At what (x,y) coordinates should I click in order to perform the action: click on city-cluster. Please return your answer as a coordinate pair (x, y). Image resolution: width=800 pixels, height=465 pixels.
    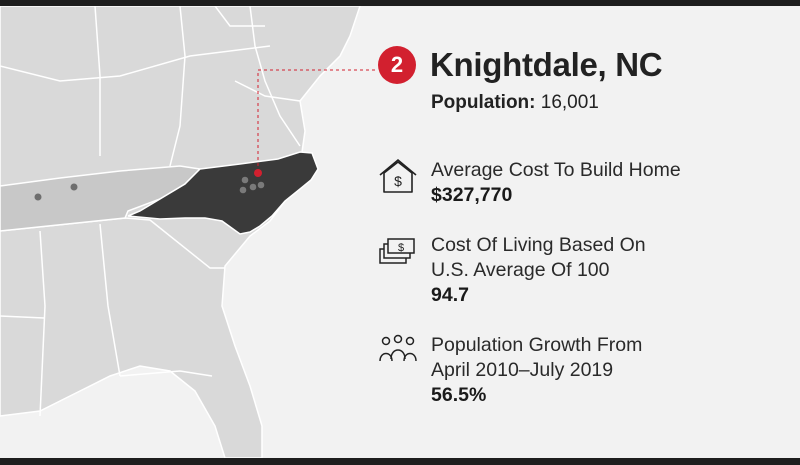
    Looking at the image, I should click on (252, 185).